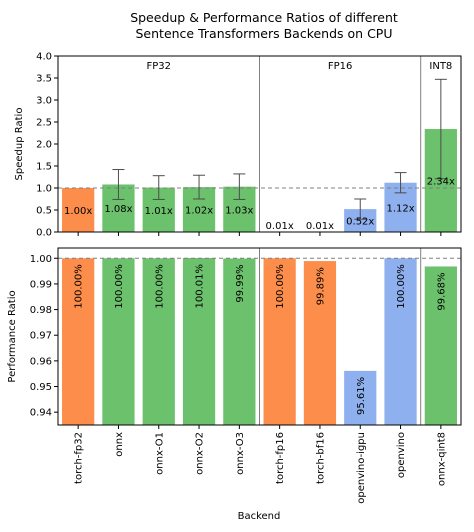  What do you see at coordinates (320, 458) in the screenshot?
I see `x-tick-label-torch-bf16: torch-bf16` at bounding box center [320, 458].